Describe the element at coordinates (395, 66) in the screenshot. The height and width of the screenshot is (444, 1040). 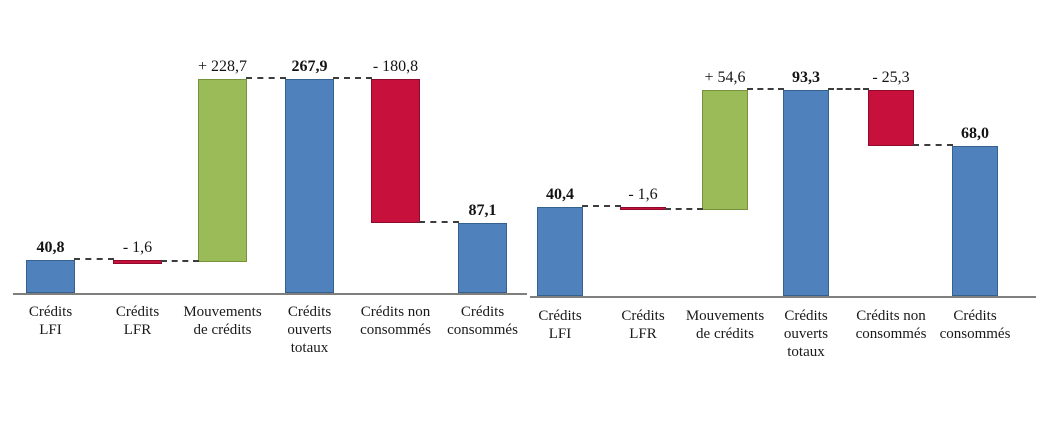
I see `bar-value-label: - 180,8` at that location.